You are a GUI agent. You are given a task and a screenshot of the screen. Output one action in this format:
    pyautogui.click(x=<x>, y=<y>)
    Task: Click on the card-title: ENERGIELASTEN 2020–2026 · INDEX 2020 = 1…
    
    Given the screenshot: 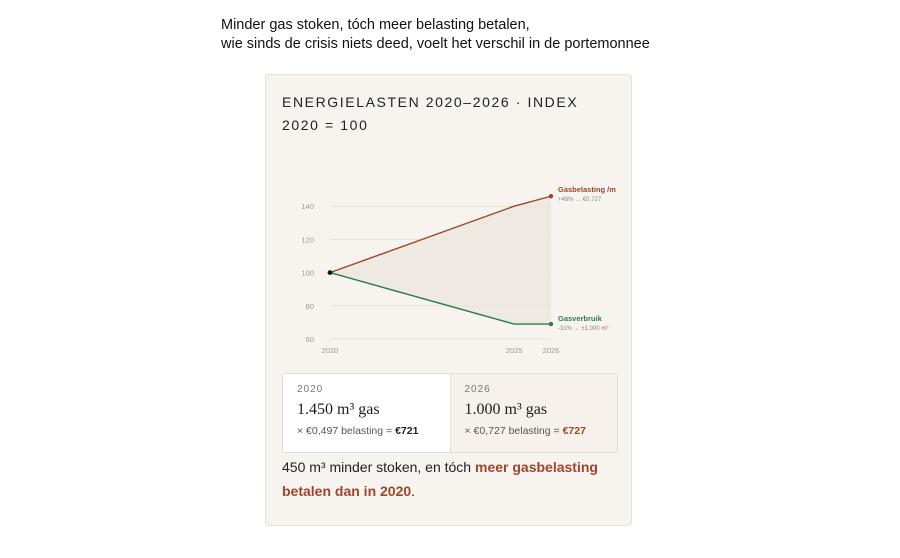 What is the action you would take?
    pyautogui.click(x=442, y=114)
    